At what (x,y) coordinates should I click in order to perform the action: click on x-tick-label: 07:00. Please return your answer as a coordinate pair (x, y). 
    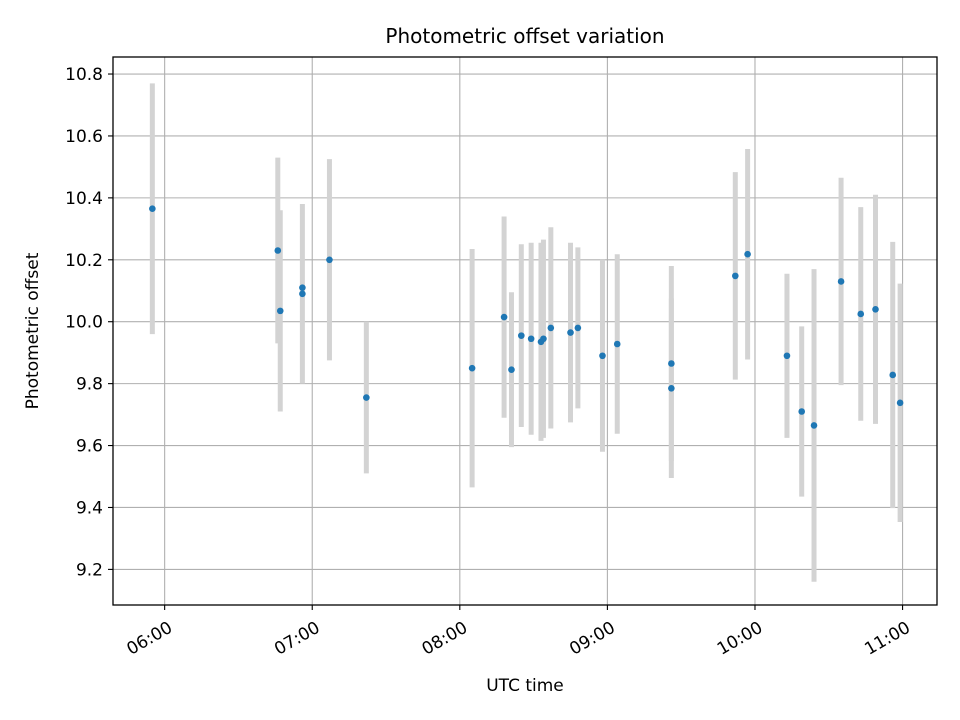
    Looking at the image, I should click on (297, 639).